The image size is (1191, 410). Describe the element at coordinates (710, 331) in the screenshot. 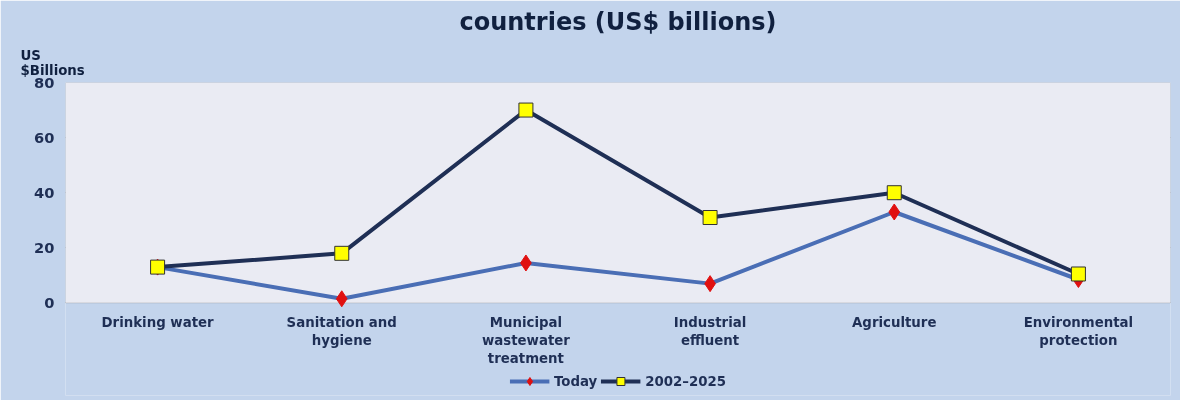

I see `x-tick-label: Industrial effluent` at that location.